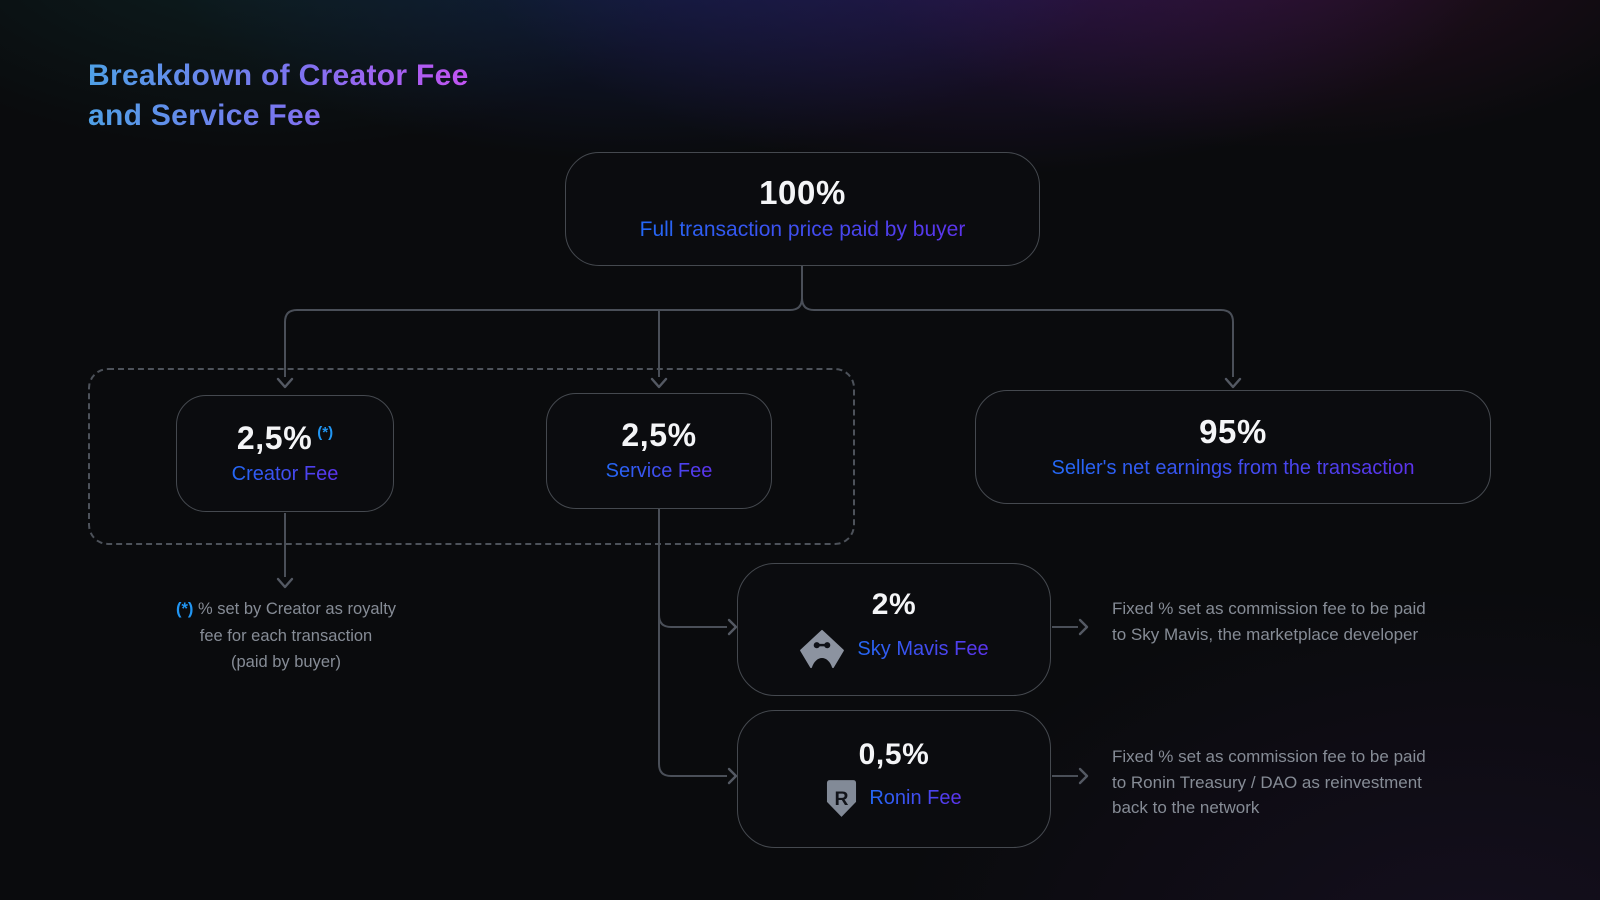 This screenshot has width=1600, height=900. I want to click on footnote-marker: (*), so click(184, 609).